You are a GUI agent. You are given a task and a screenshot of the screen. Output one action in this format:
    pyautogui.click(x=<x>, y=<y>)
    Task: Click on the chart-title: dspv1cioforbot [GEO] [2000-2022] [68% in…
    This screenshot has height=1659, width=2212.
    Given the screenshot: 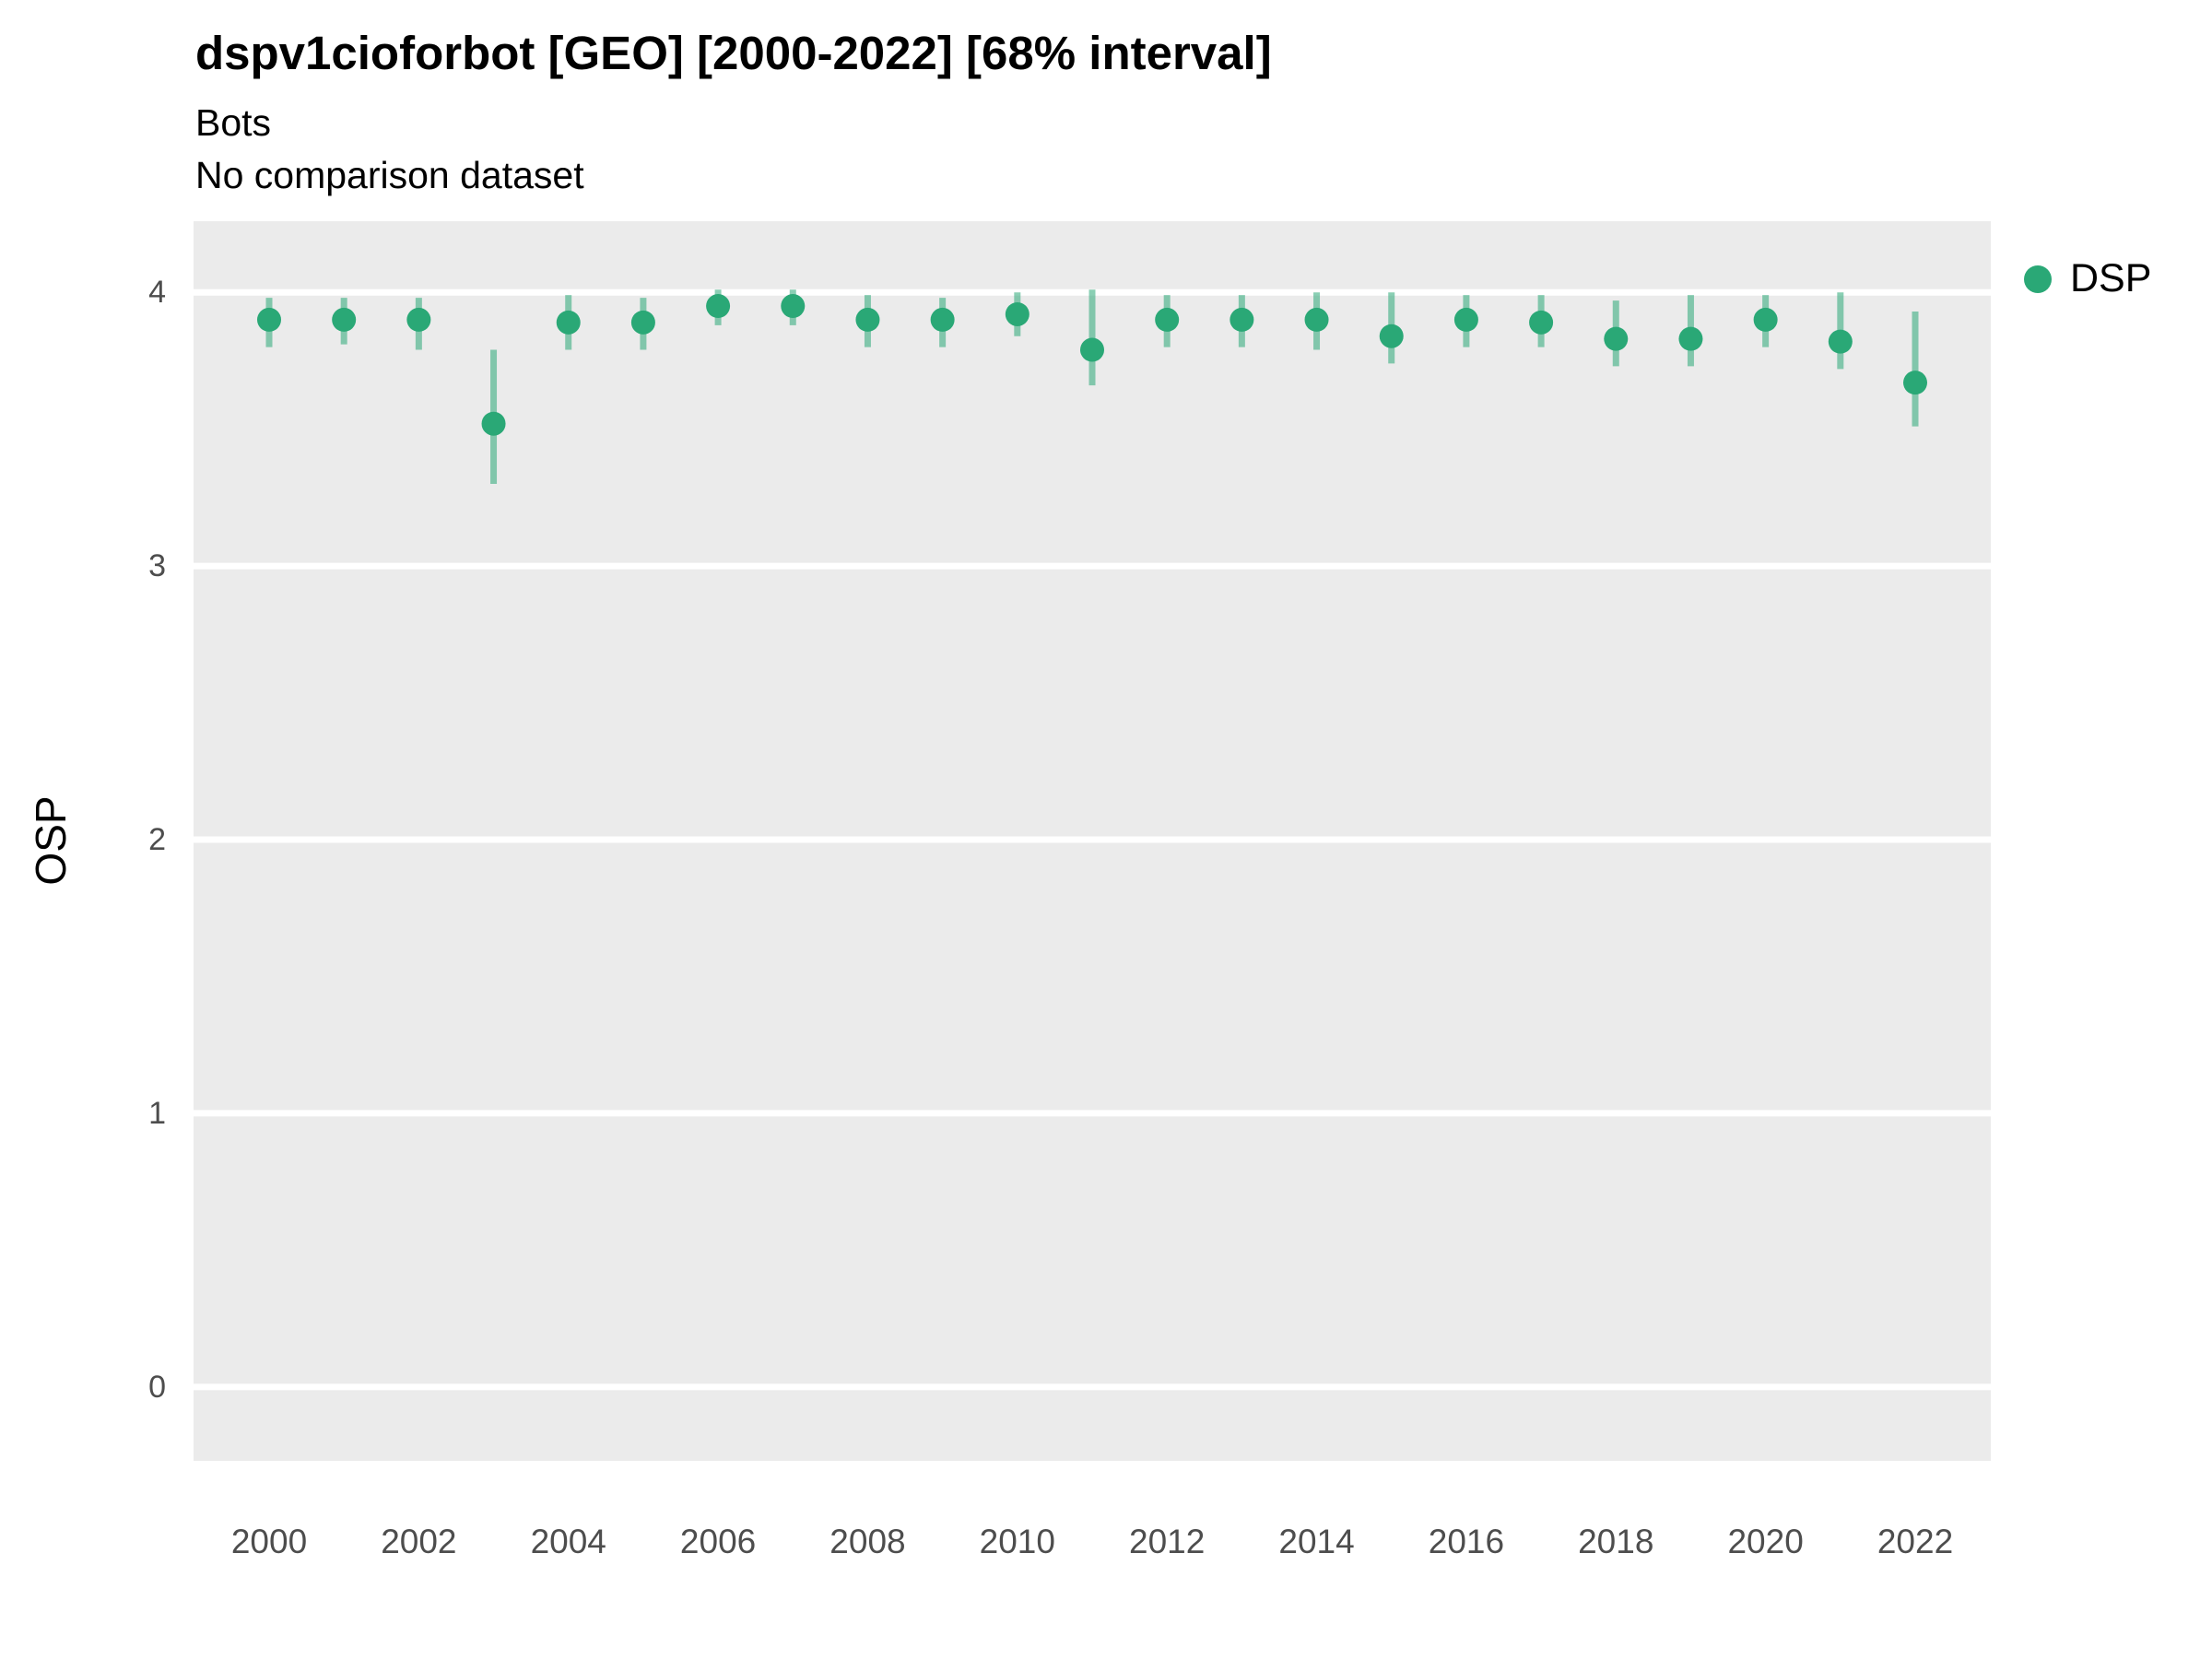 What is the action you would take?
    pyautogui.click(x=733, y=53)
    